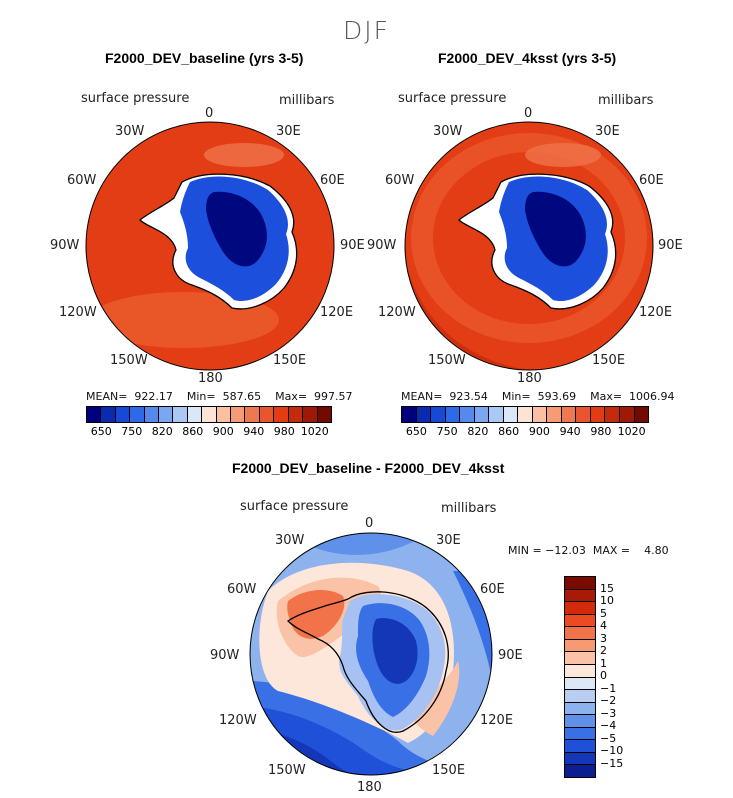  Describe the element at coordinates (225, 655) in the screenshot. I see `diff-lon-90w: 90W` at that location.